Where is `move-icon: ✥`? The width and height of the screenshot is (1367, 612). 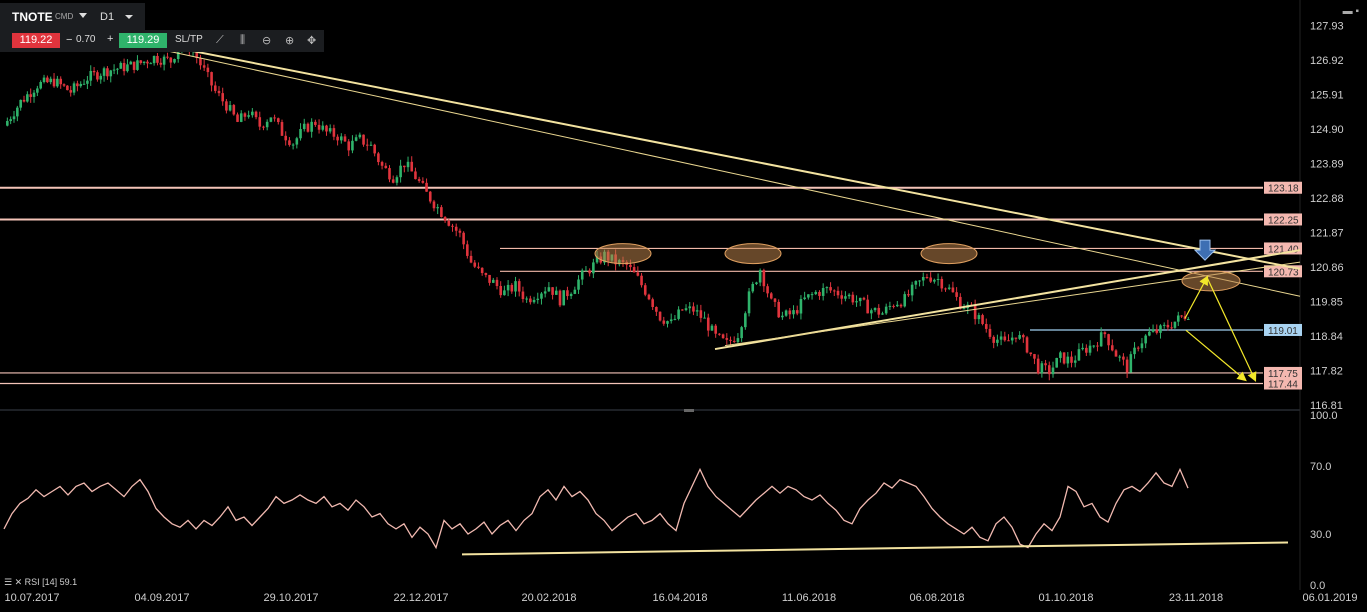
move-icon: ✥ is located at coordinates (312, 41).